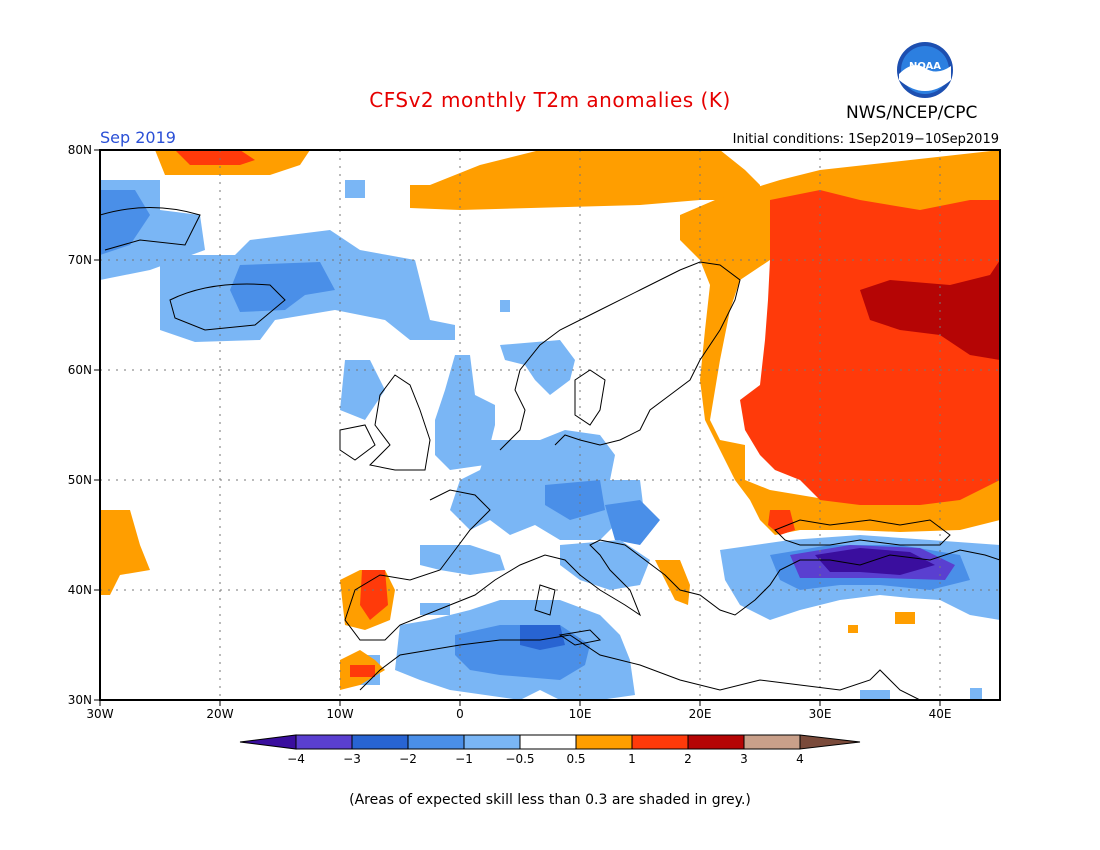 The width and height of the screenshot is (1100, 850). Describe the element at coordinates (700, 714) in the screenshot. I see `lon-label: 20E` at that location.